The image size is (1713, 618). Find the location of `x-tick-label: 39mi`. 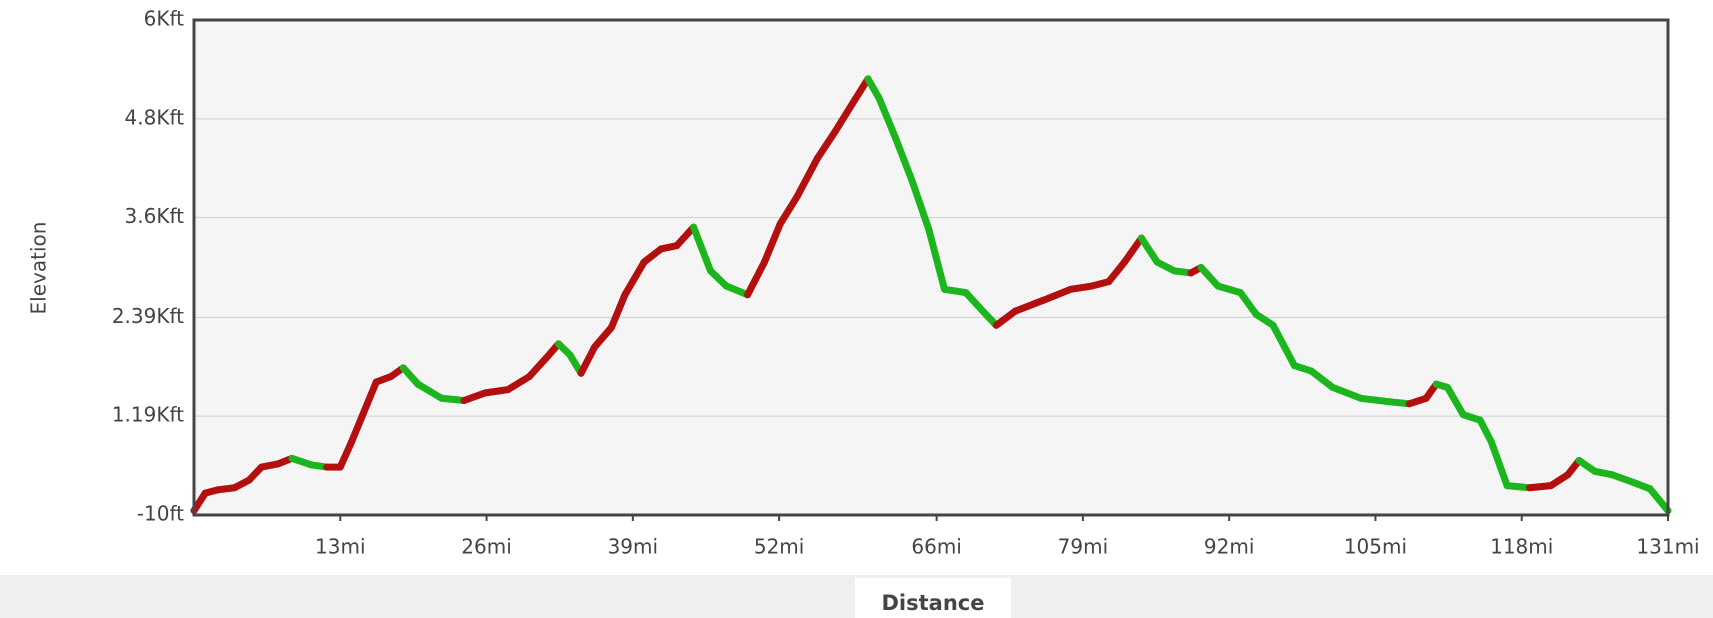

x-tick-label: 39mi is located at coordinates (633, 547).